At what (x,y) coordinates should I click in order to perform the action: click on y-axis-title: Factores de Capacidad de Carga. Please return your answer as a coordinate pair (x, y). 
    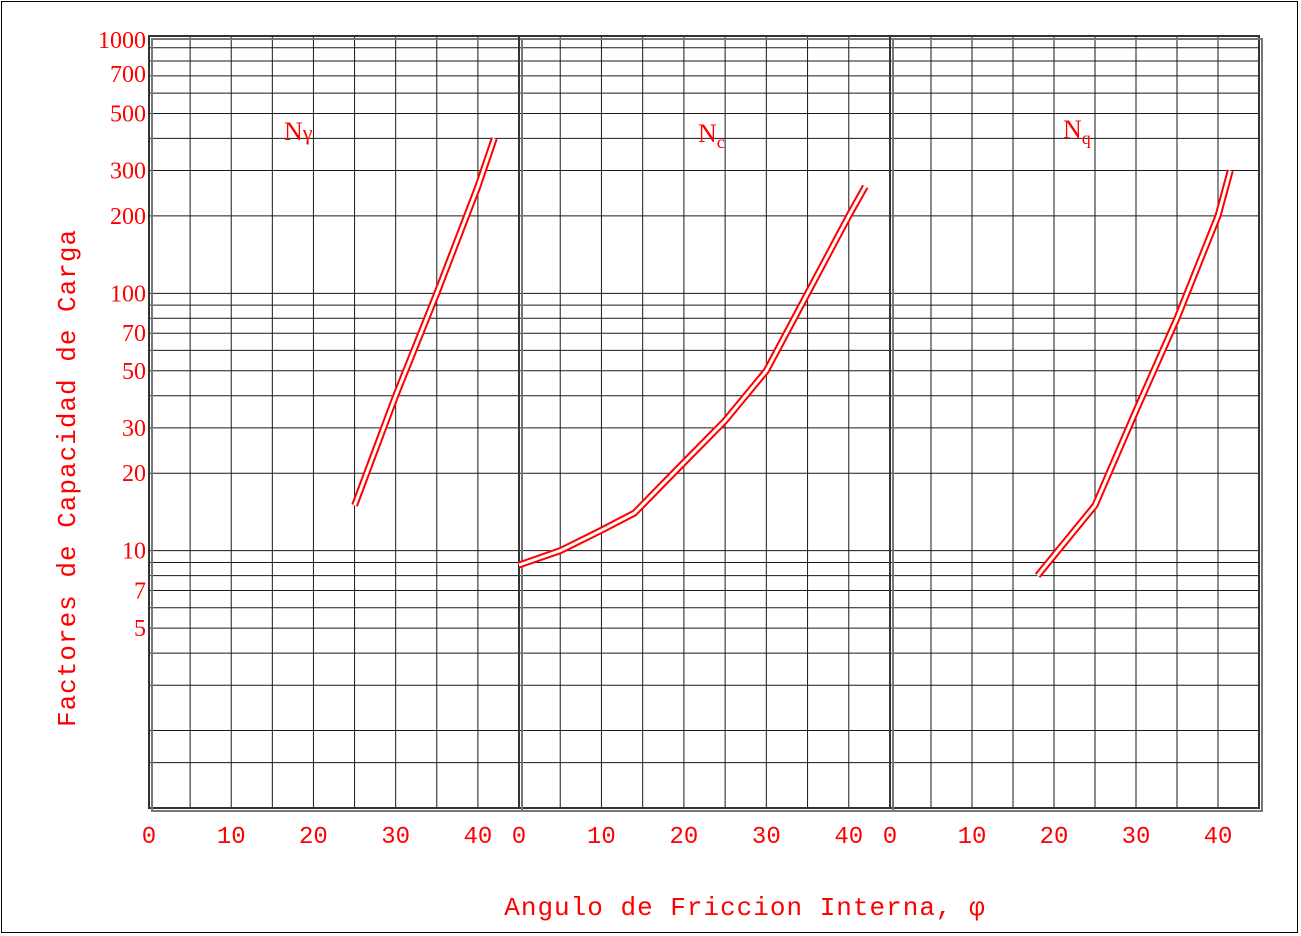
    Looking at the image, I should click on (68, 478).